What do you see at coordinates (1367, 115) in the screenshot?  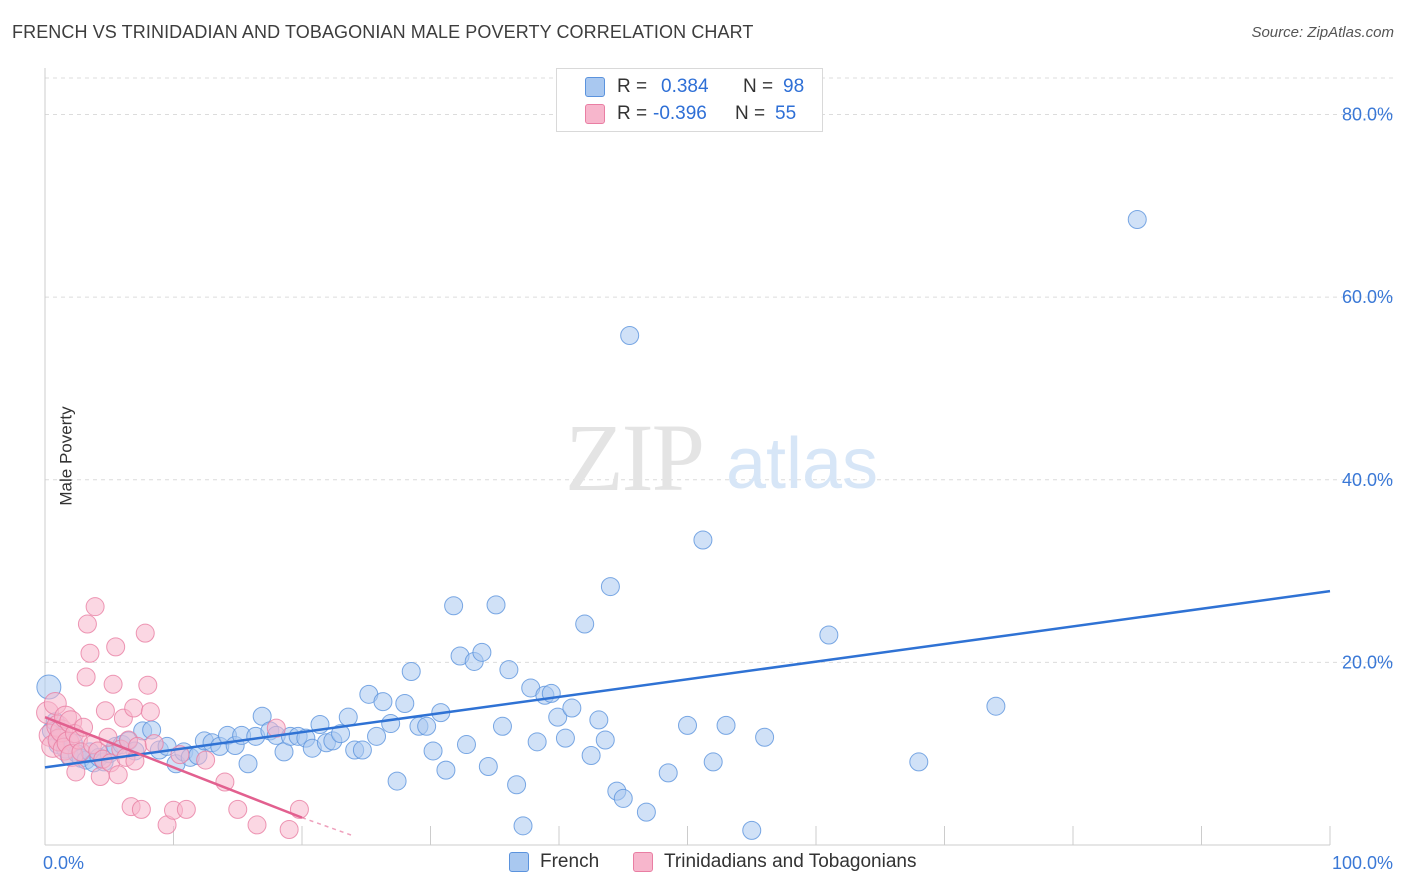 I see `y-tick-label: 80.0%` at bounding box center [1367, 115].